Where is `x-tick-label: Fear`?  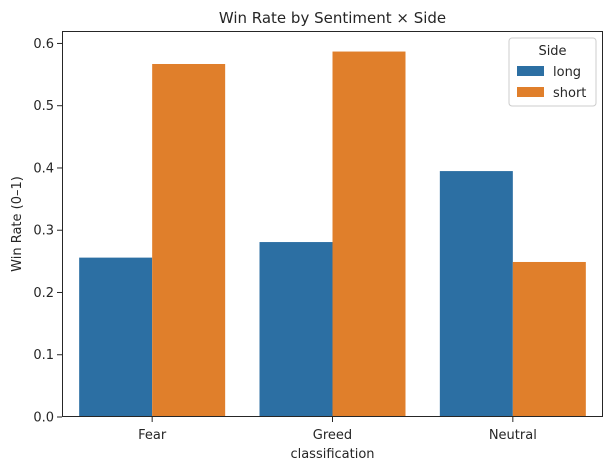
x-tick-label: Fear is located at coordinates (152, 435).